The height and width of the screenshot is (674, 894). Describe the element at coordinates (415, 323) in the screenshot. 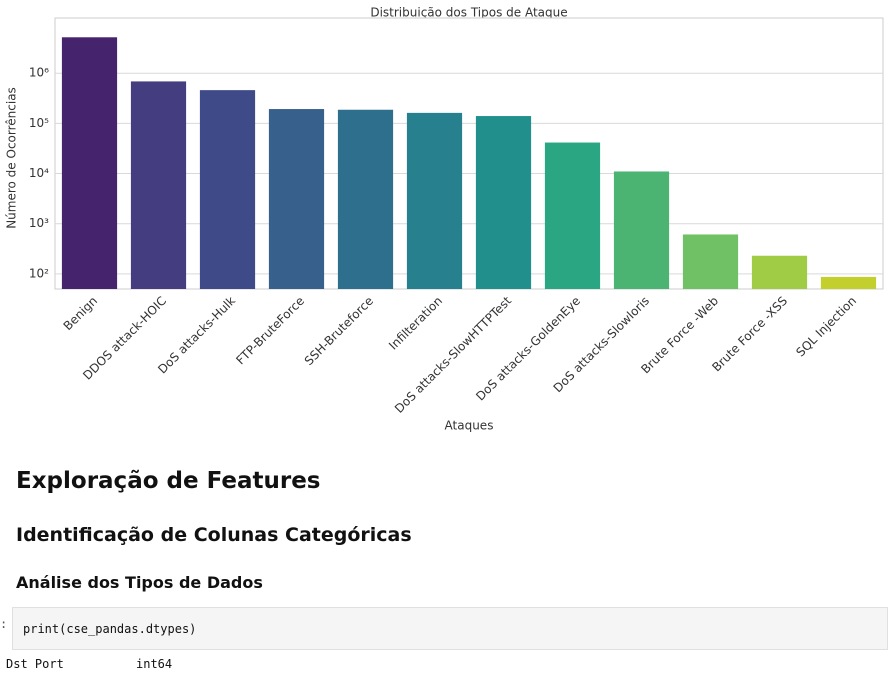

I see `x-tick-label: Infilteration` at that location.